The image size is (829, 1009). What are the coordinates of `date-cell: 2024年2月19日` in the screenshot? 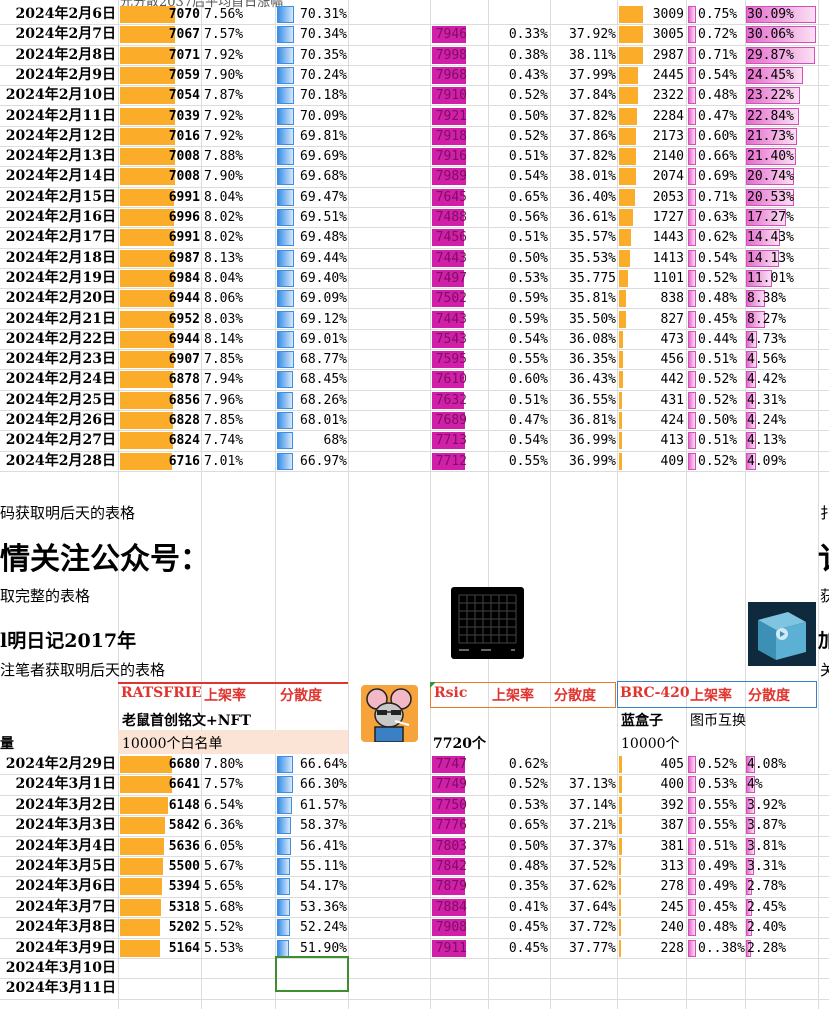 It's located at (60, 277).